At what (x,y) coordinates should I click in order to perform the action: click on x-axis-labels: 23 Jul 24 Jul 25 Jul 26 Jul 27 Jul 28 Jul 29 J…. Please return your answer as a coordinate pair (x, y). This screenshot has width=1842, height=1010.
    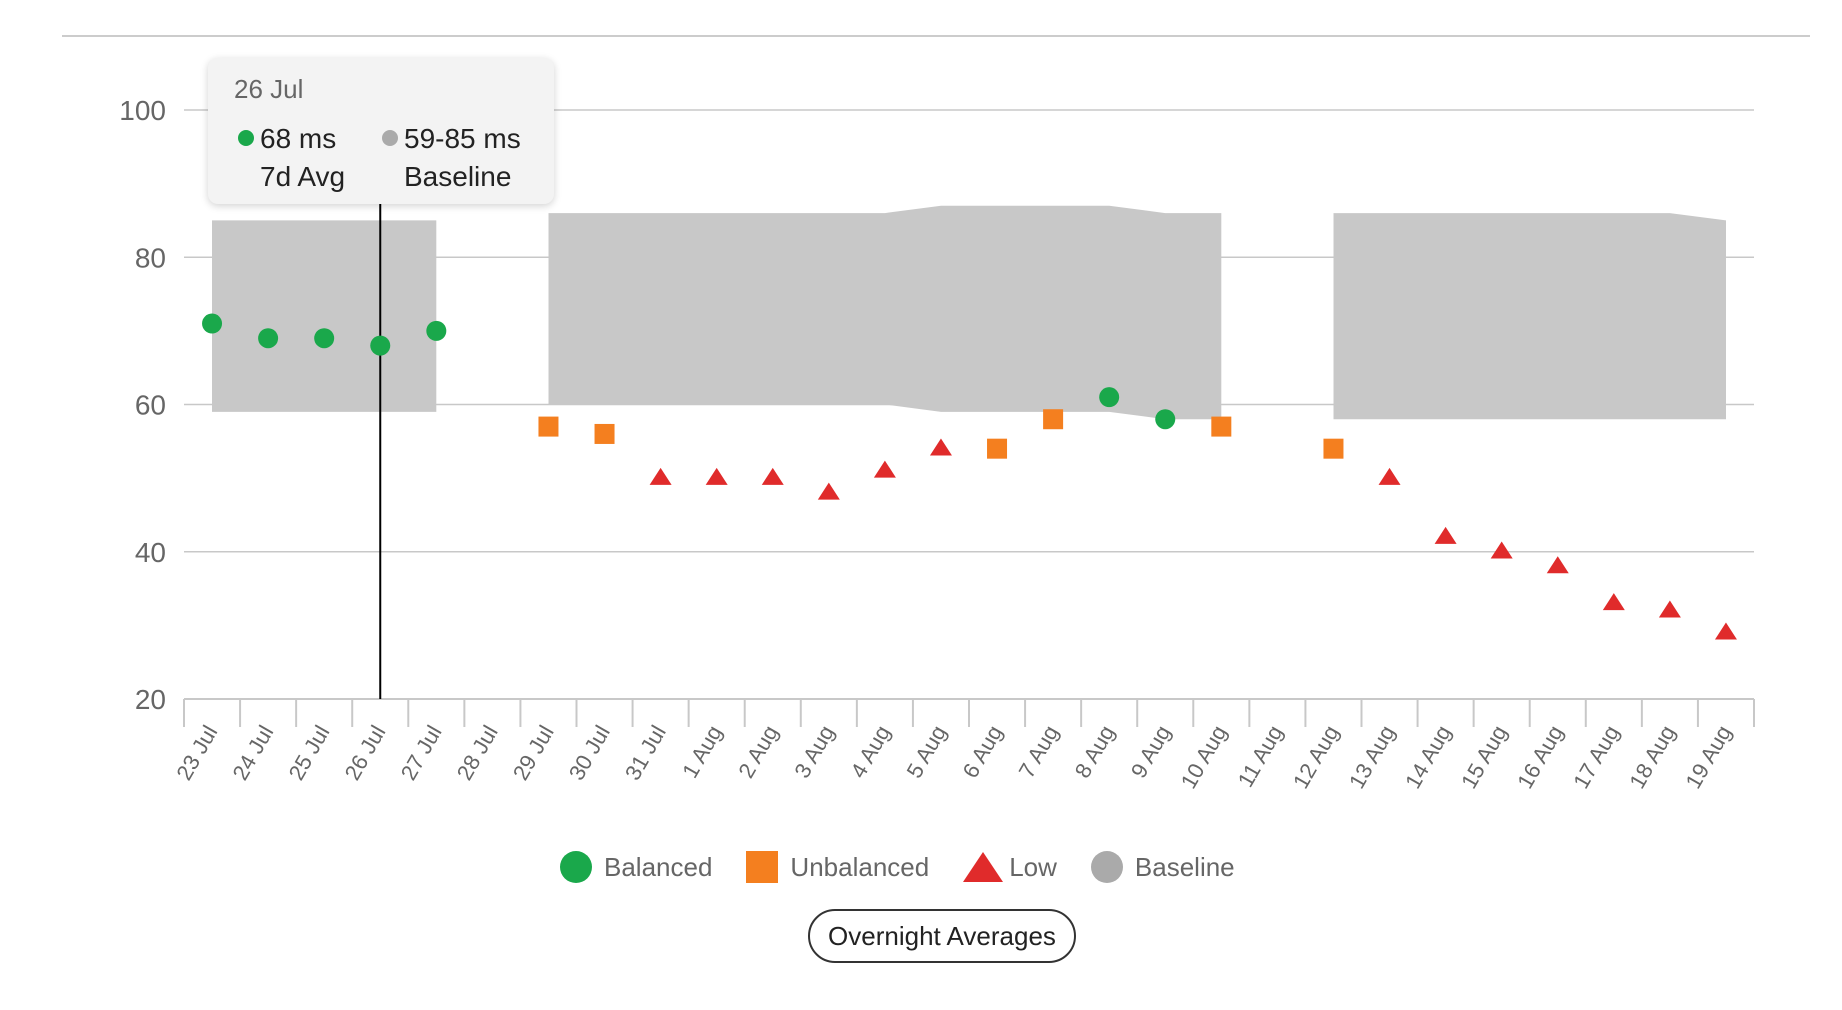
    Looking at the image, I should click on (953, 757).